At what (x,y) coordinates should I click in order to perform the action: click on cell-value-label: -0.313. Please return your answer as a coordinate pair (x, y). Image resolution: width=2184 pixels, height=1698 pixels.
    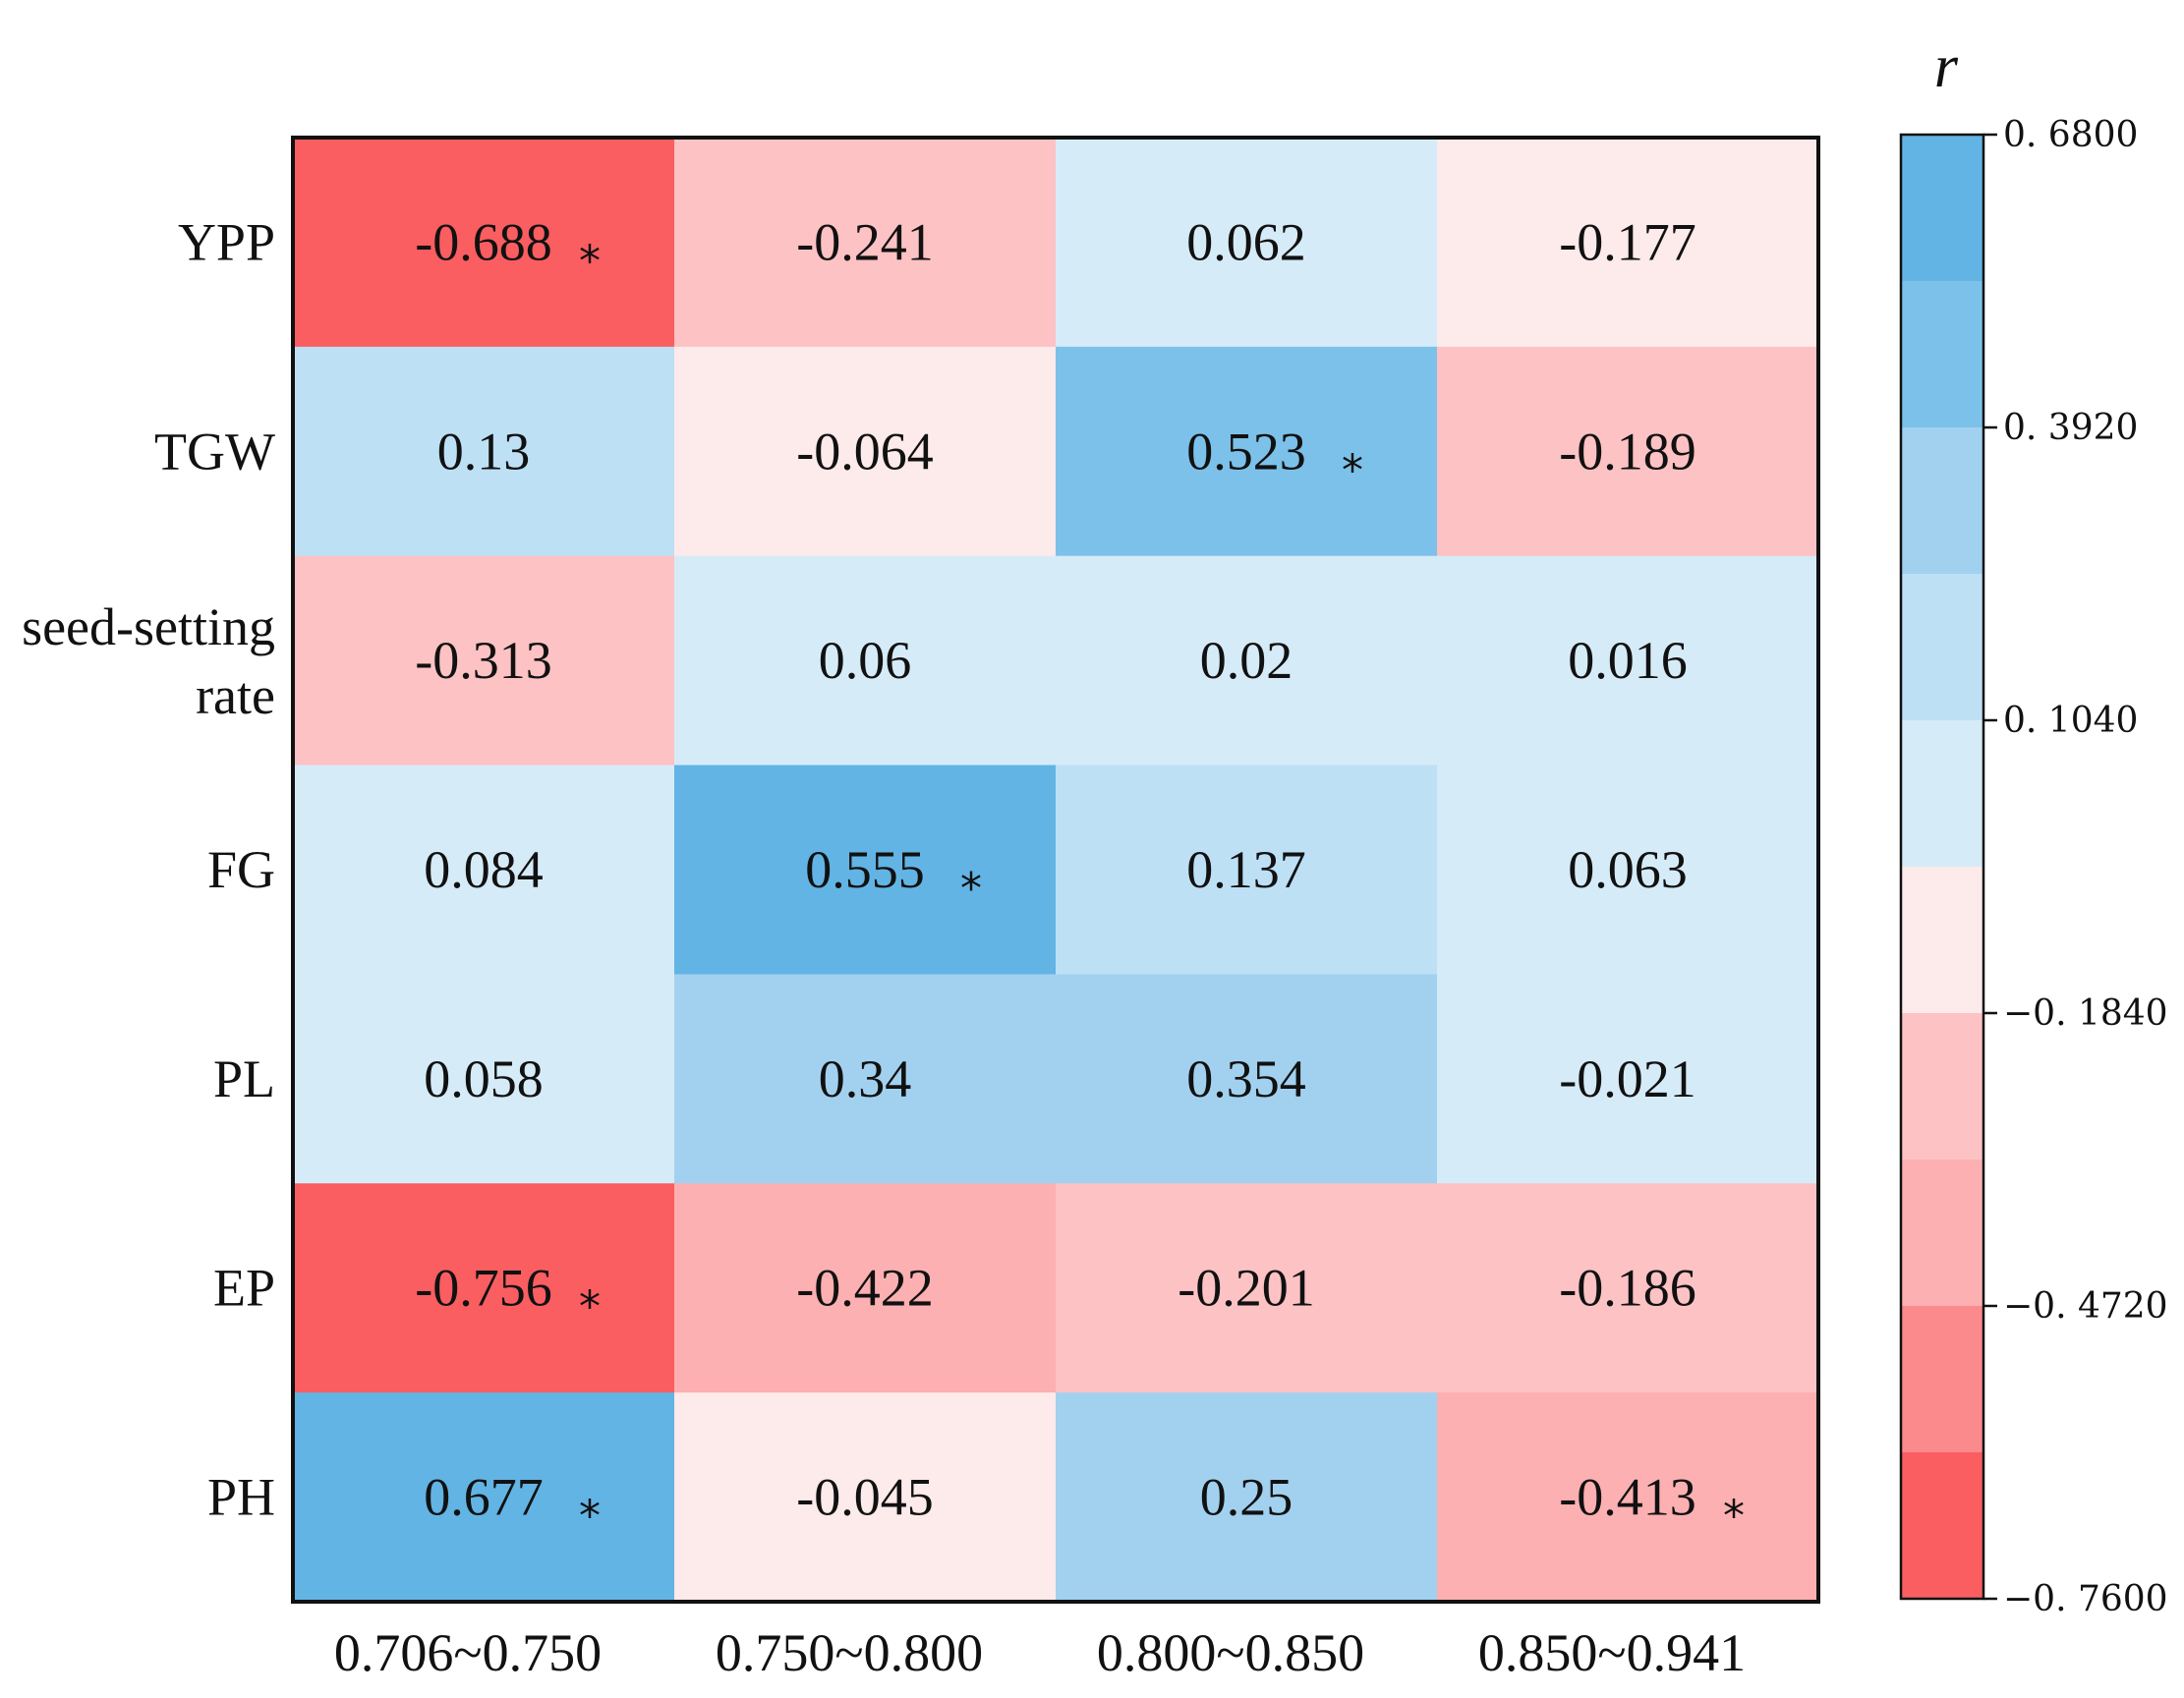
    Looking at the image, I should click on (483, 660).